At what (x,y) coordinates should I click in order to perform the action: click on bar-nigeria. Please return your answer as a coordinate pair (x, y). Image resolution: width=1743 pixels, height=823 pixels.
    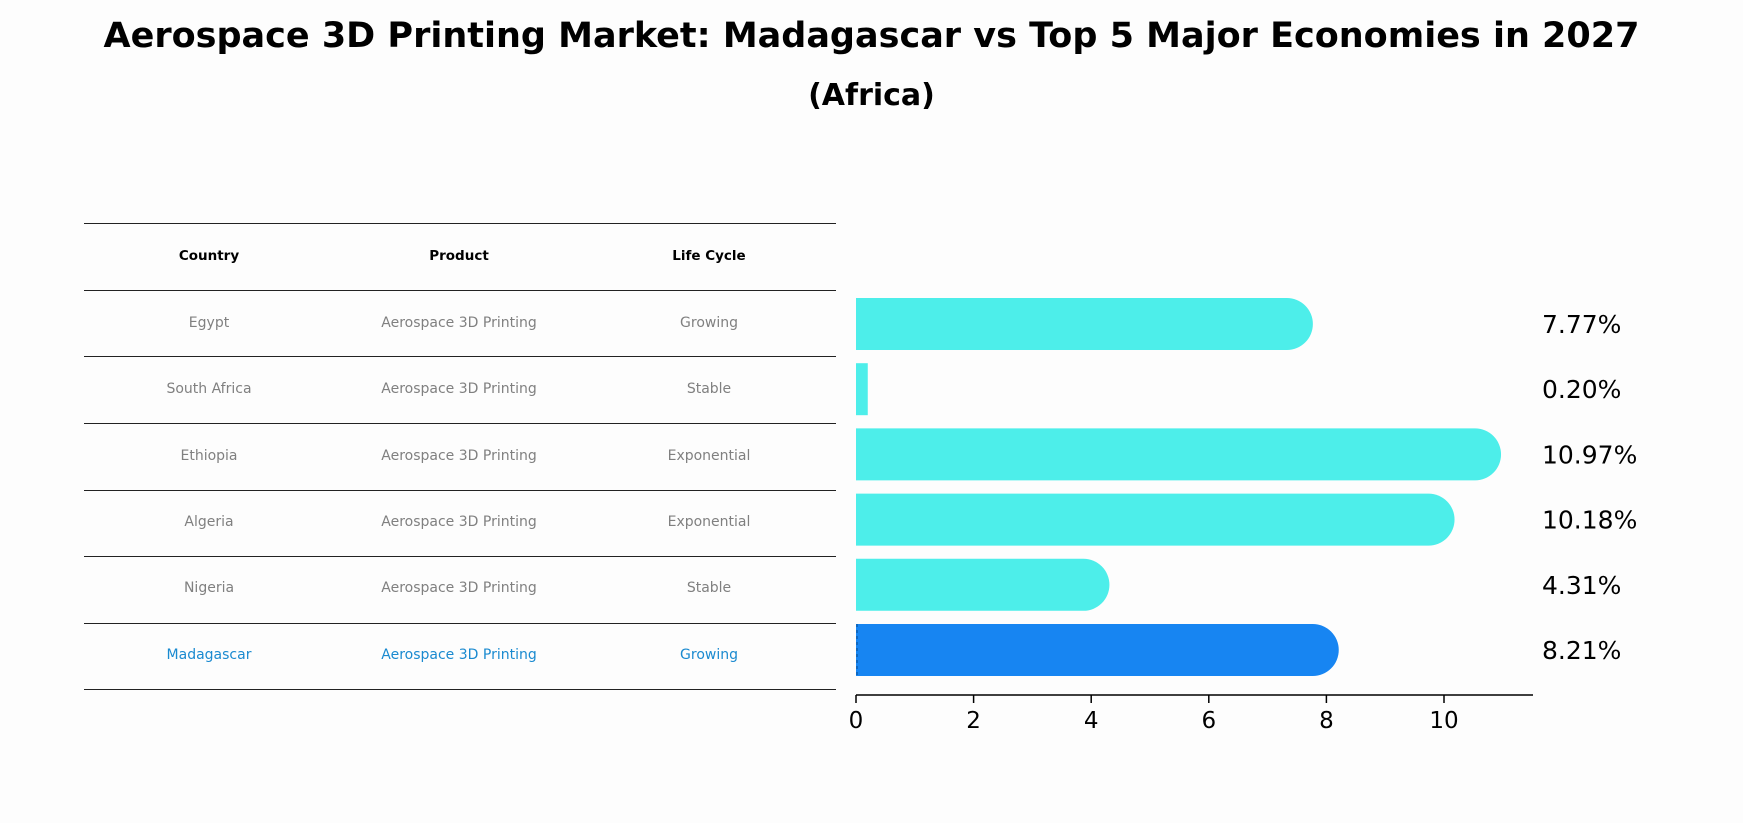
    Looking at the image, I should click on (983, 584).